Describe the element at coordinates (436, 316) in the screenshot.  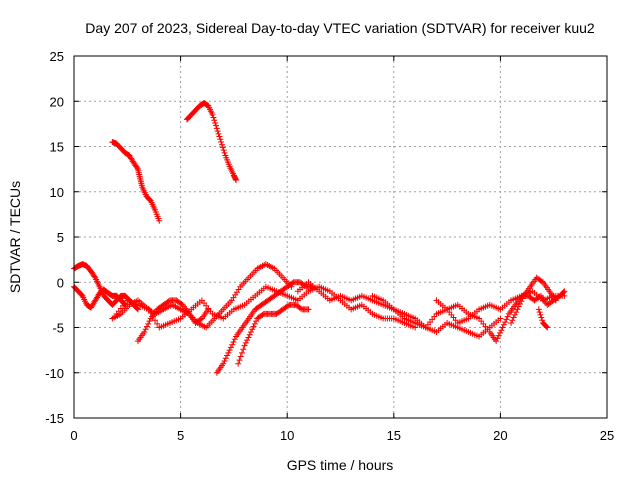
I see `series-arc-k` at that location.